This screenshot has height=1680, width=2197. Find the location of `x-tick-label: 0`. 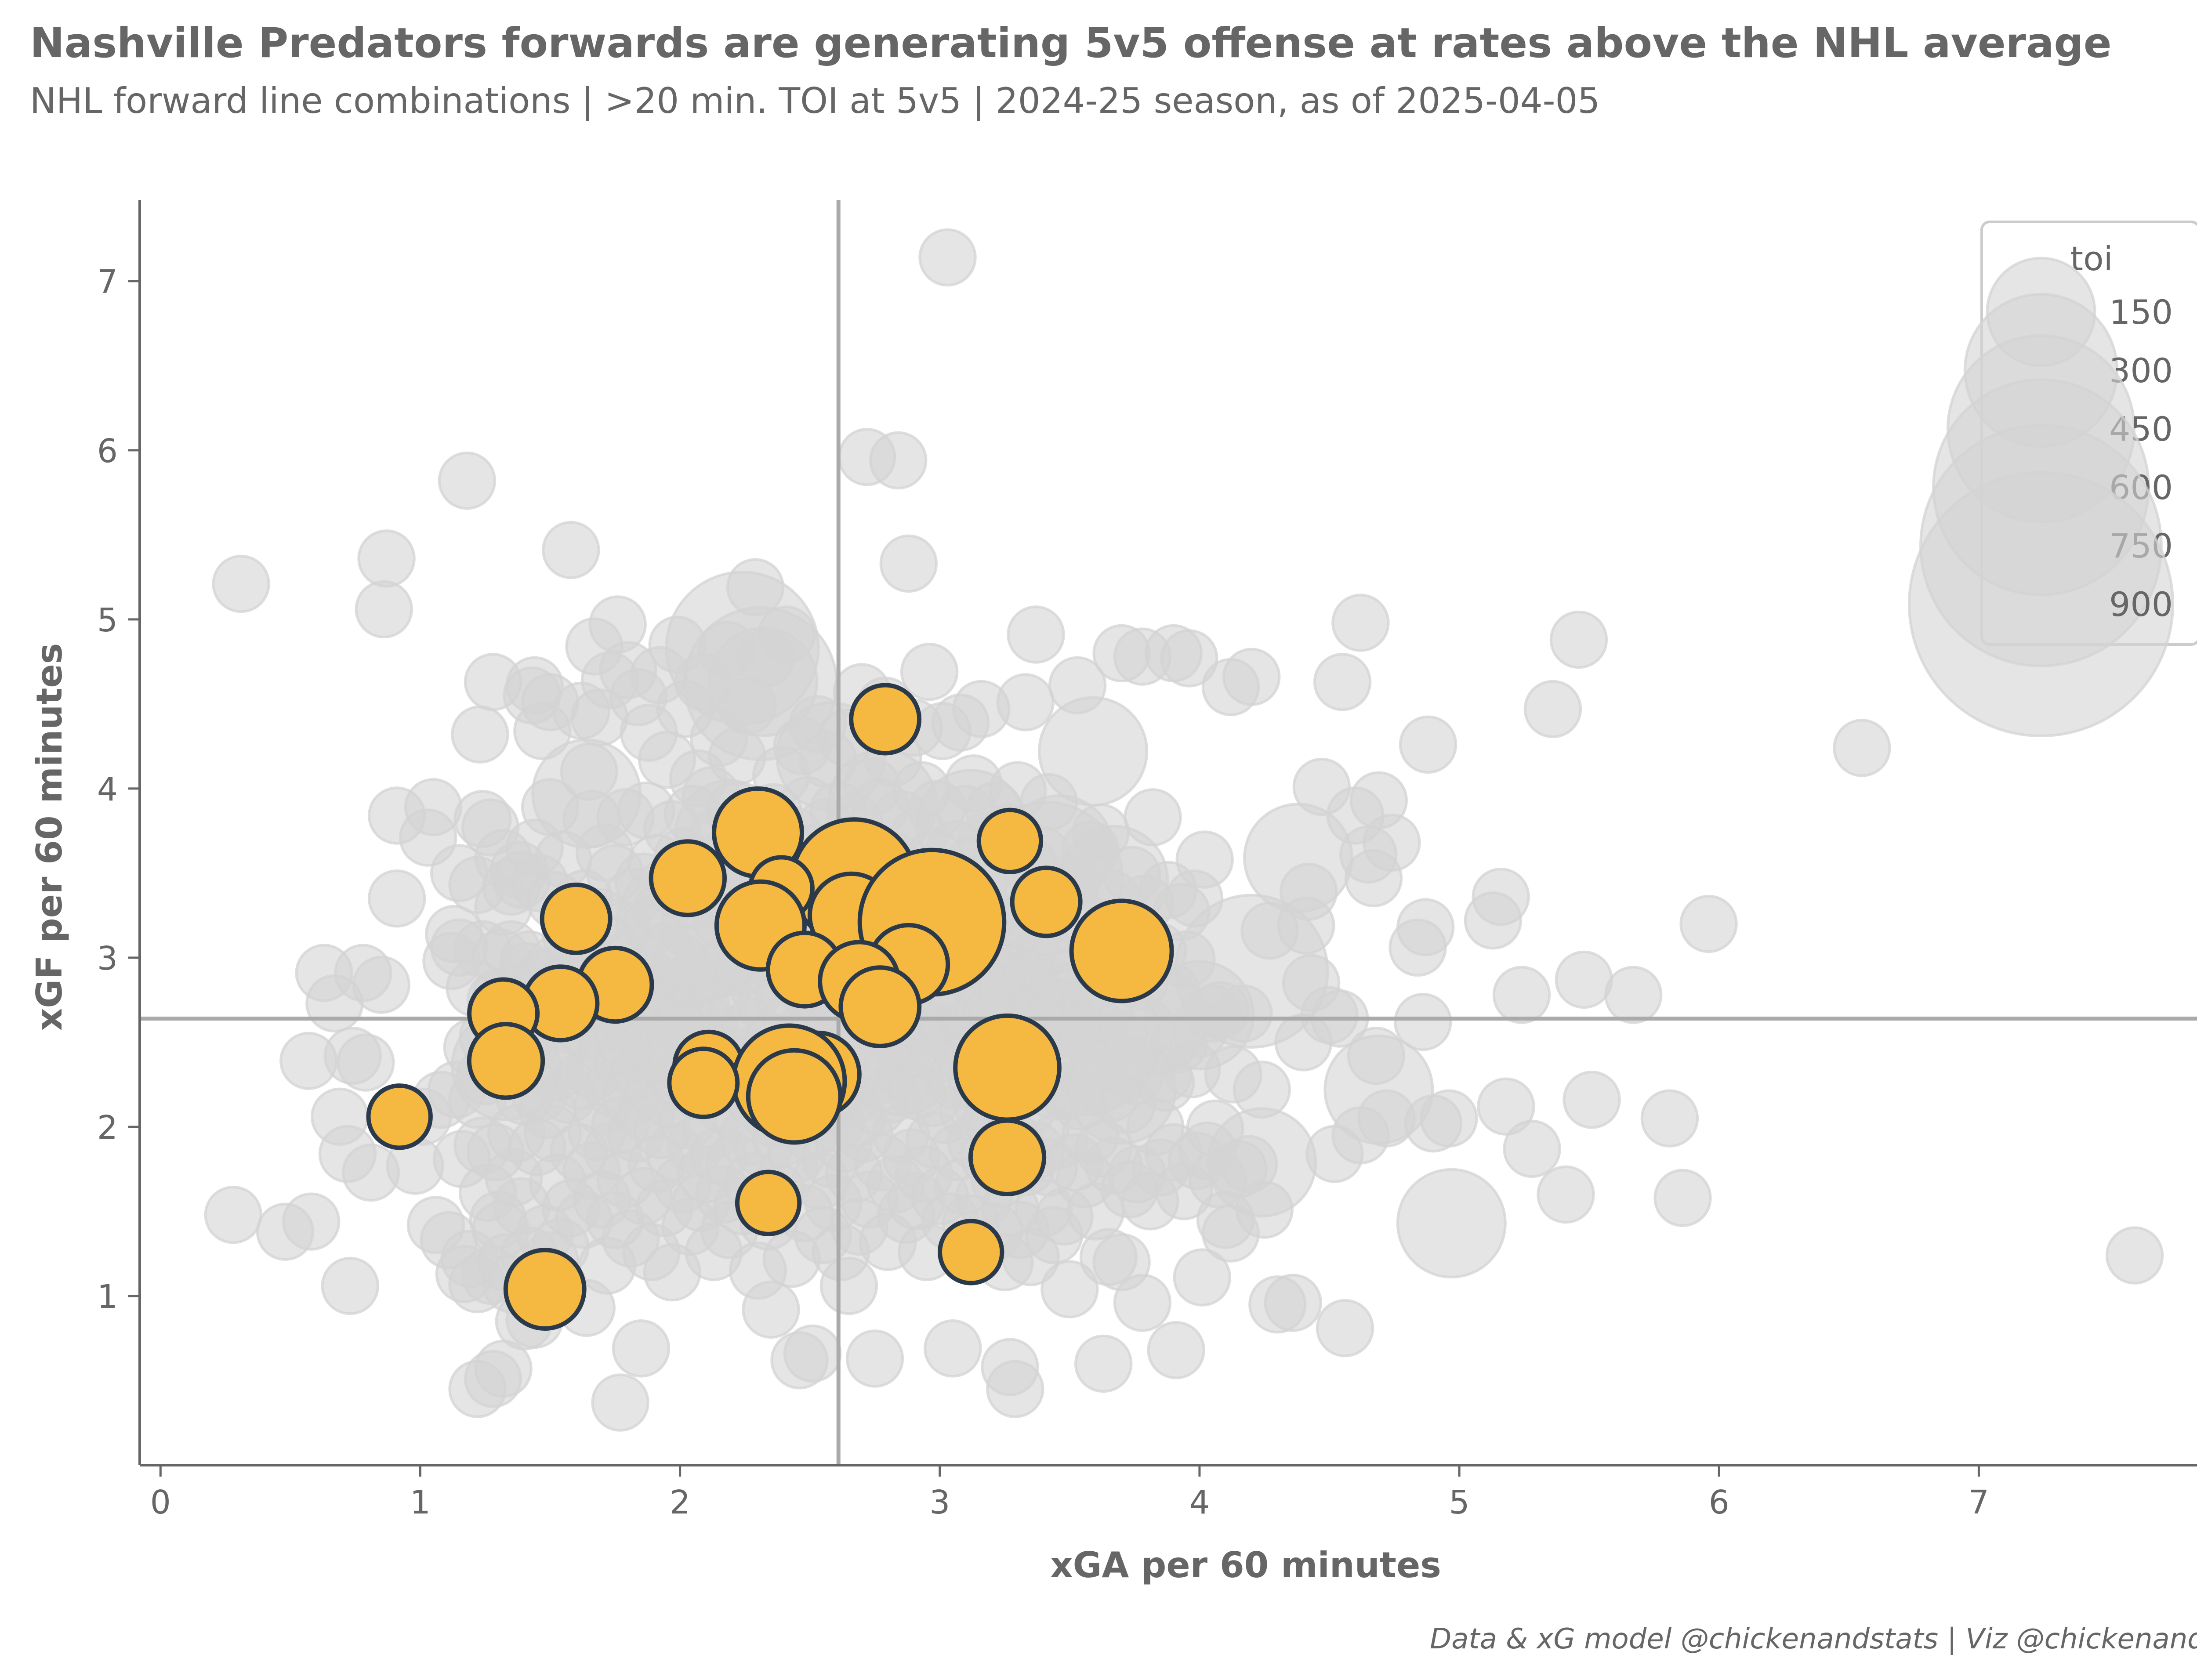

x-tick-label: 0 is located at coordinates (161, 1502).